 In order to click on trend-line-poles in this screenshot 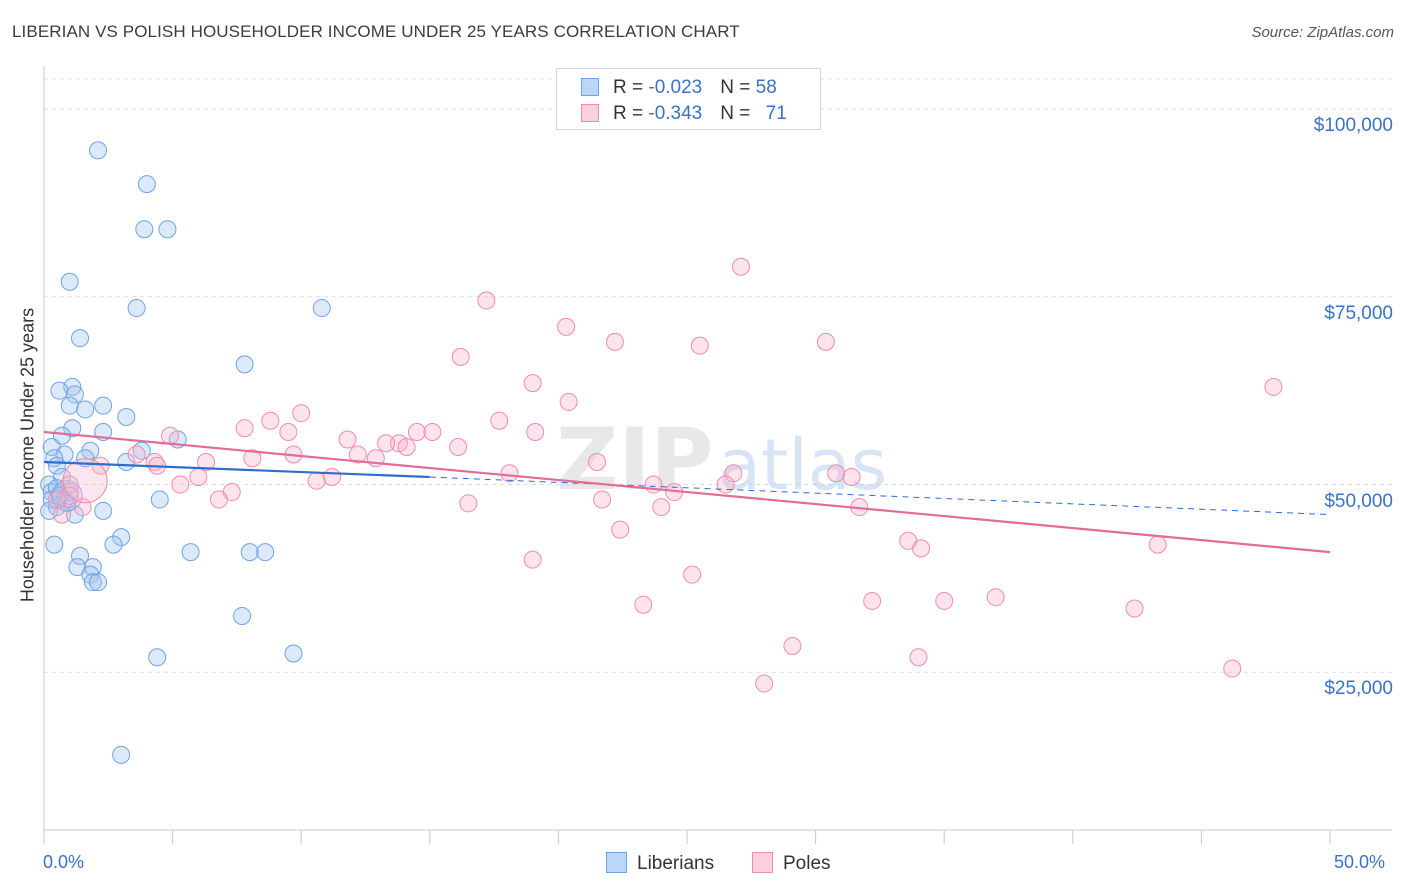, I will do `click(687, 492)`.